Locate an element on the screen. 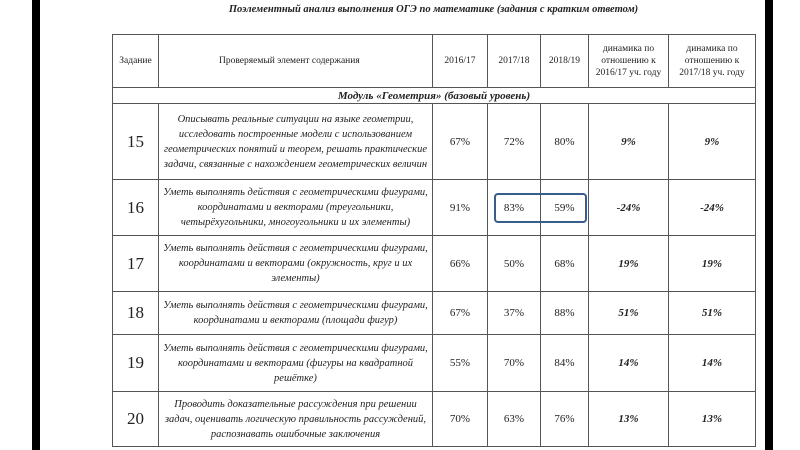  percent-cell: 88% is located at coordinates (564, 313).